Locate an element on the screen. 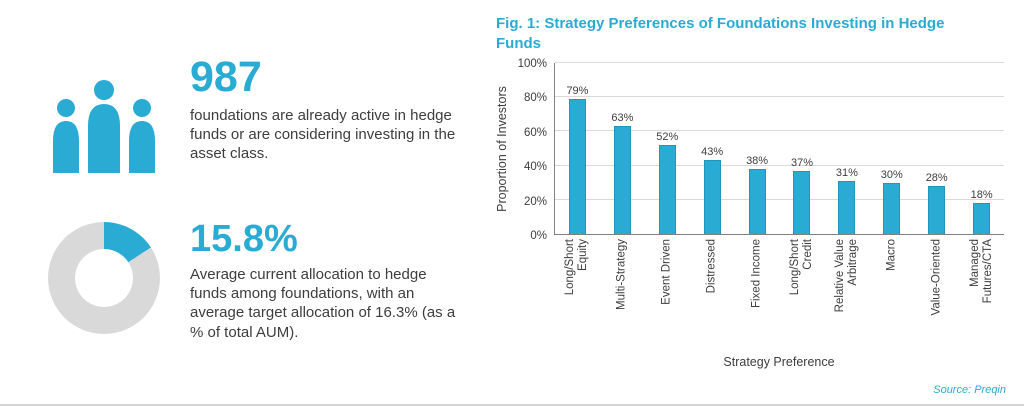  bar-value-label: 43% is located at coordinates (712, 152).